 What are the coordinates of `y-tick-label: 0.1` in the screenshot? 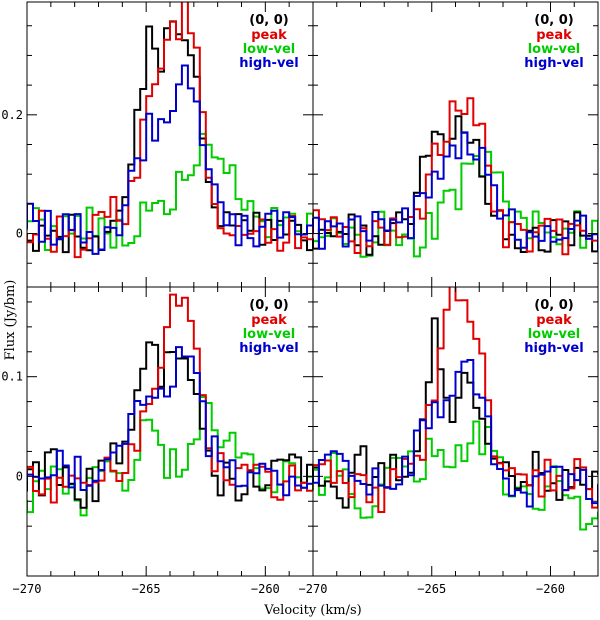 It's located at (12, 377).